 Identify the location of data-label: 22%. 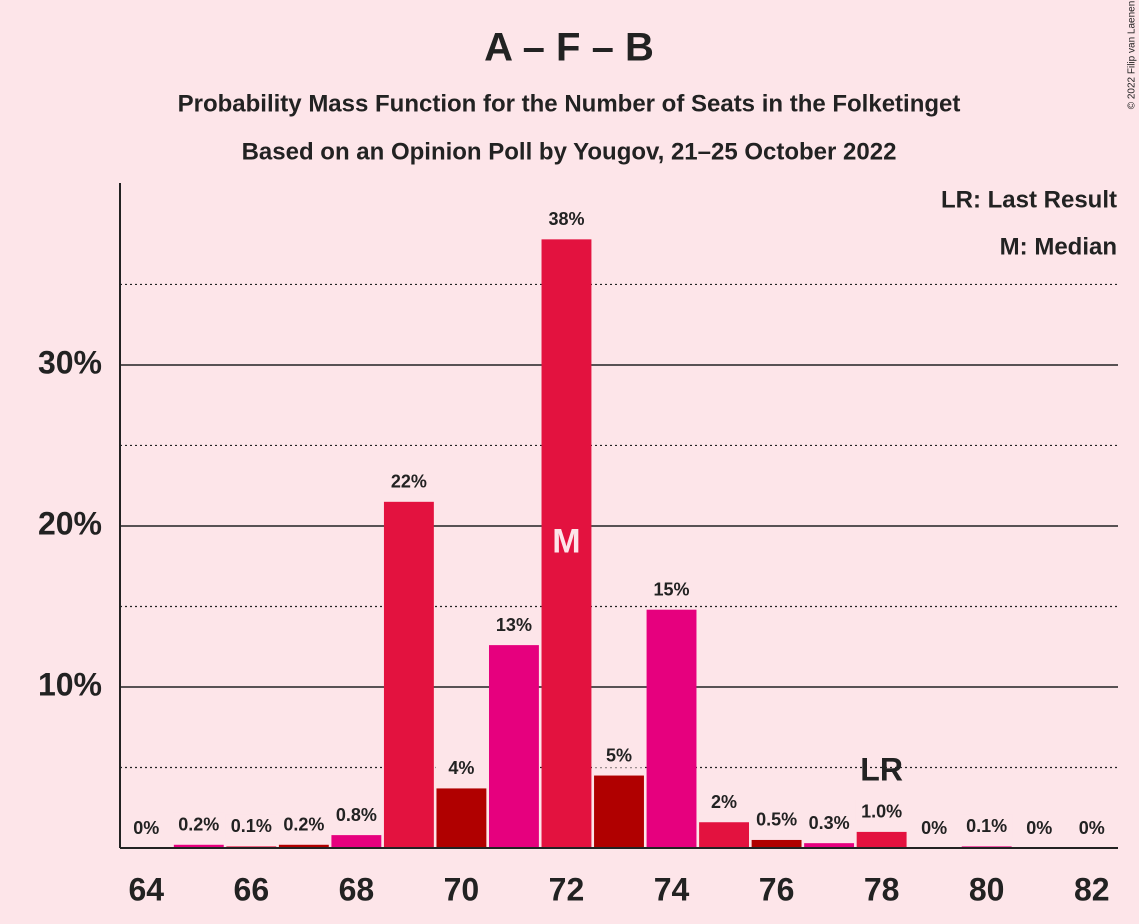
(409, 482).